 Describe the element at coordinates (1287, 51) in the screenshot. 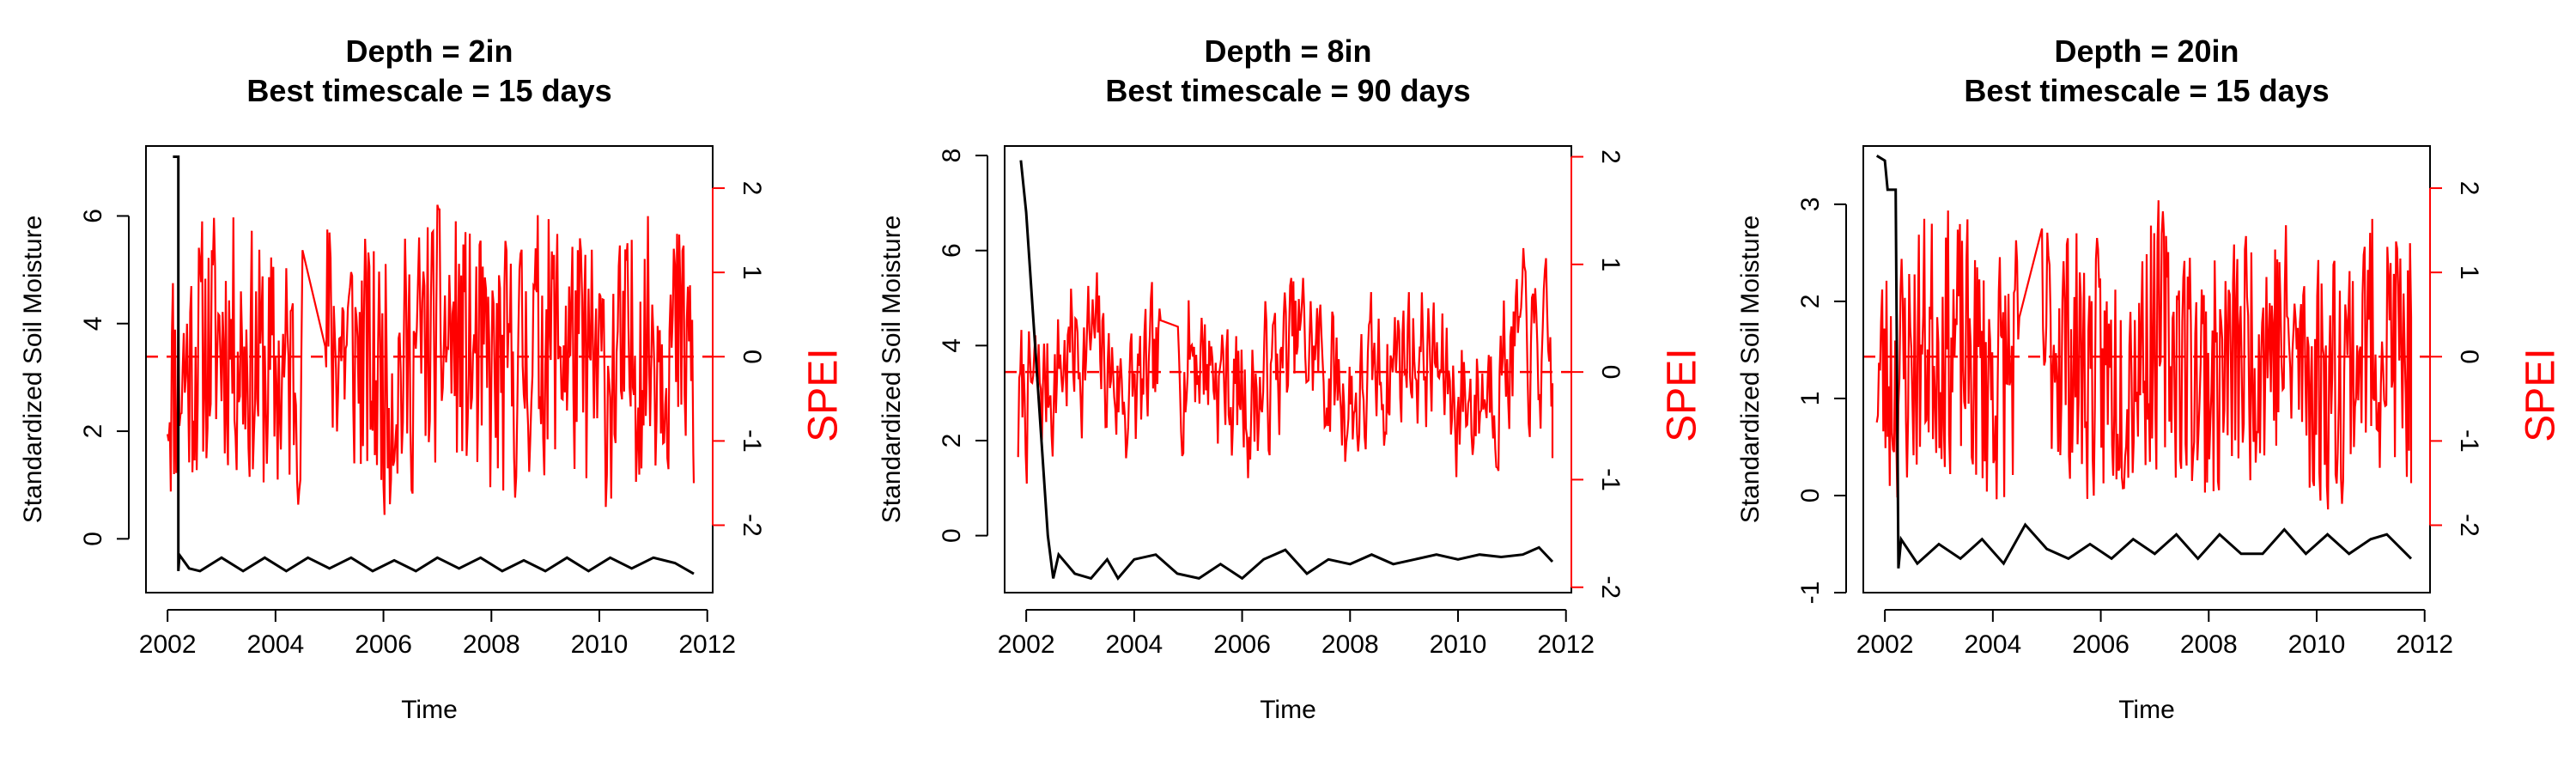

I see `chart-title: Depth = 8in` at that location.